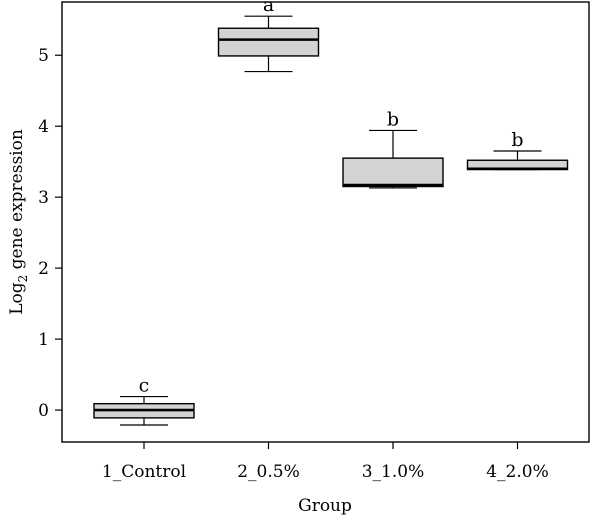  Describe the element at coordinates (43, 411) in the screenshot. I see `y-tick-label: 0` at that location.